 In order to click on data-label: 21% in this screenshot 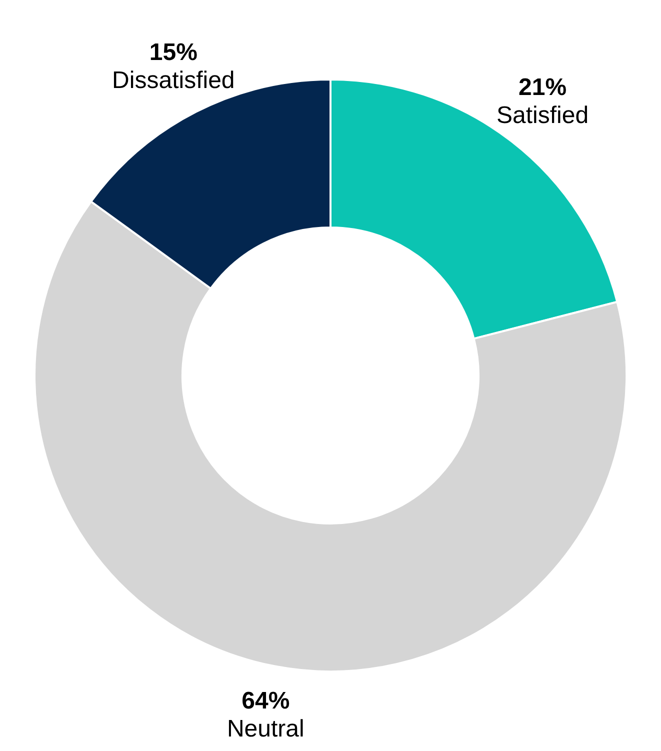, I will do `click(542, 88)`.